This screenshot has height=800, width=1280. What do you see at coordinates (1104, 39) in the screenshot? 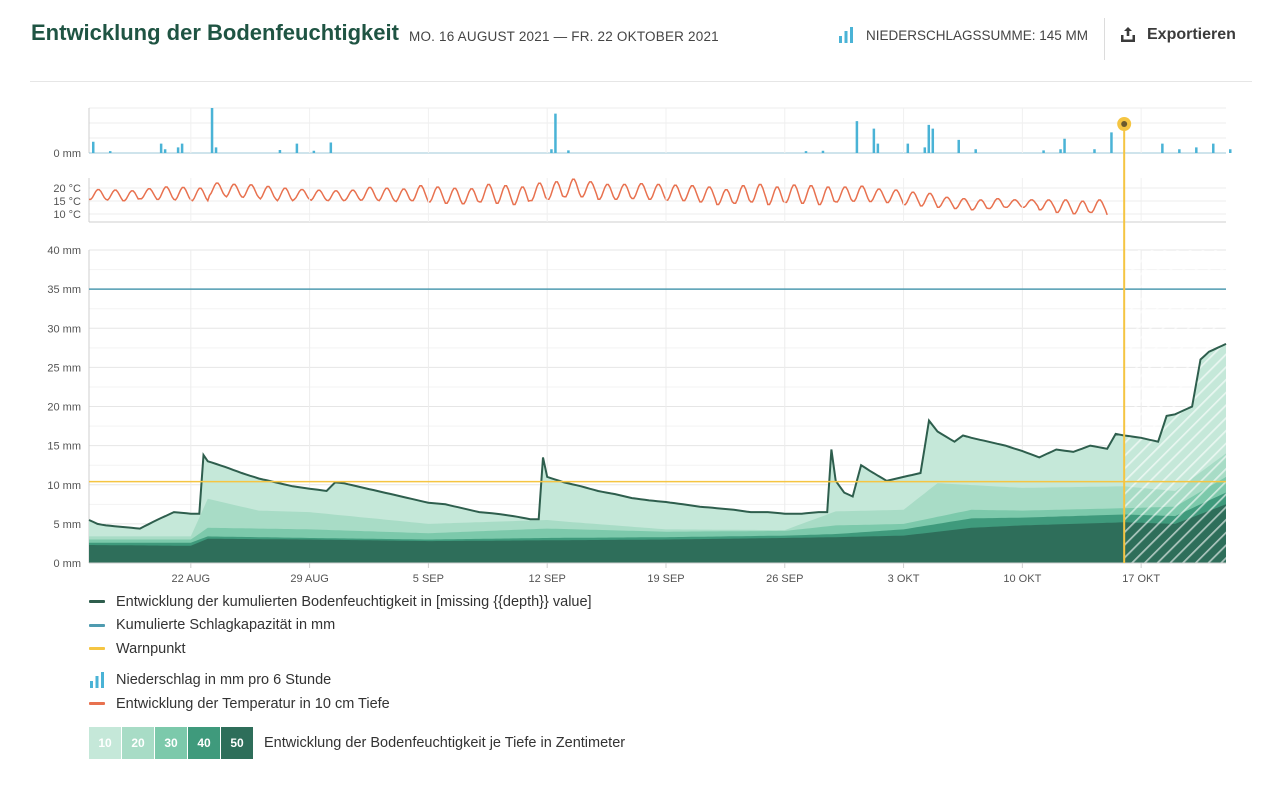
I see `header-divider` at bounding box center [1104, 39].